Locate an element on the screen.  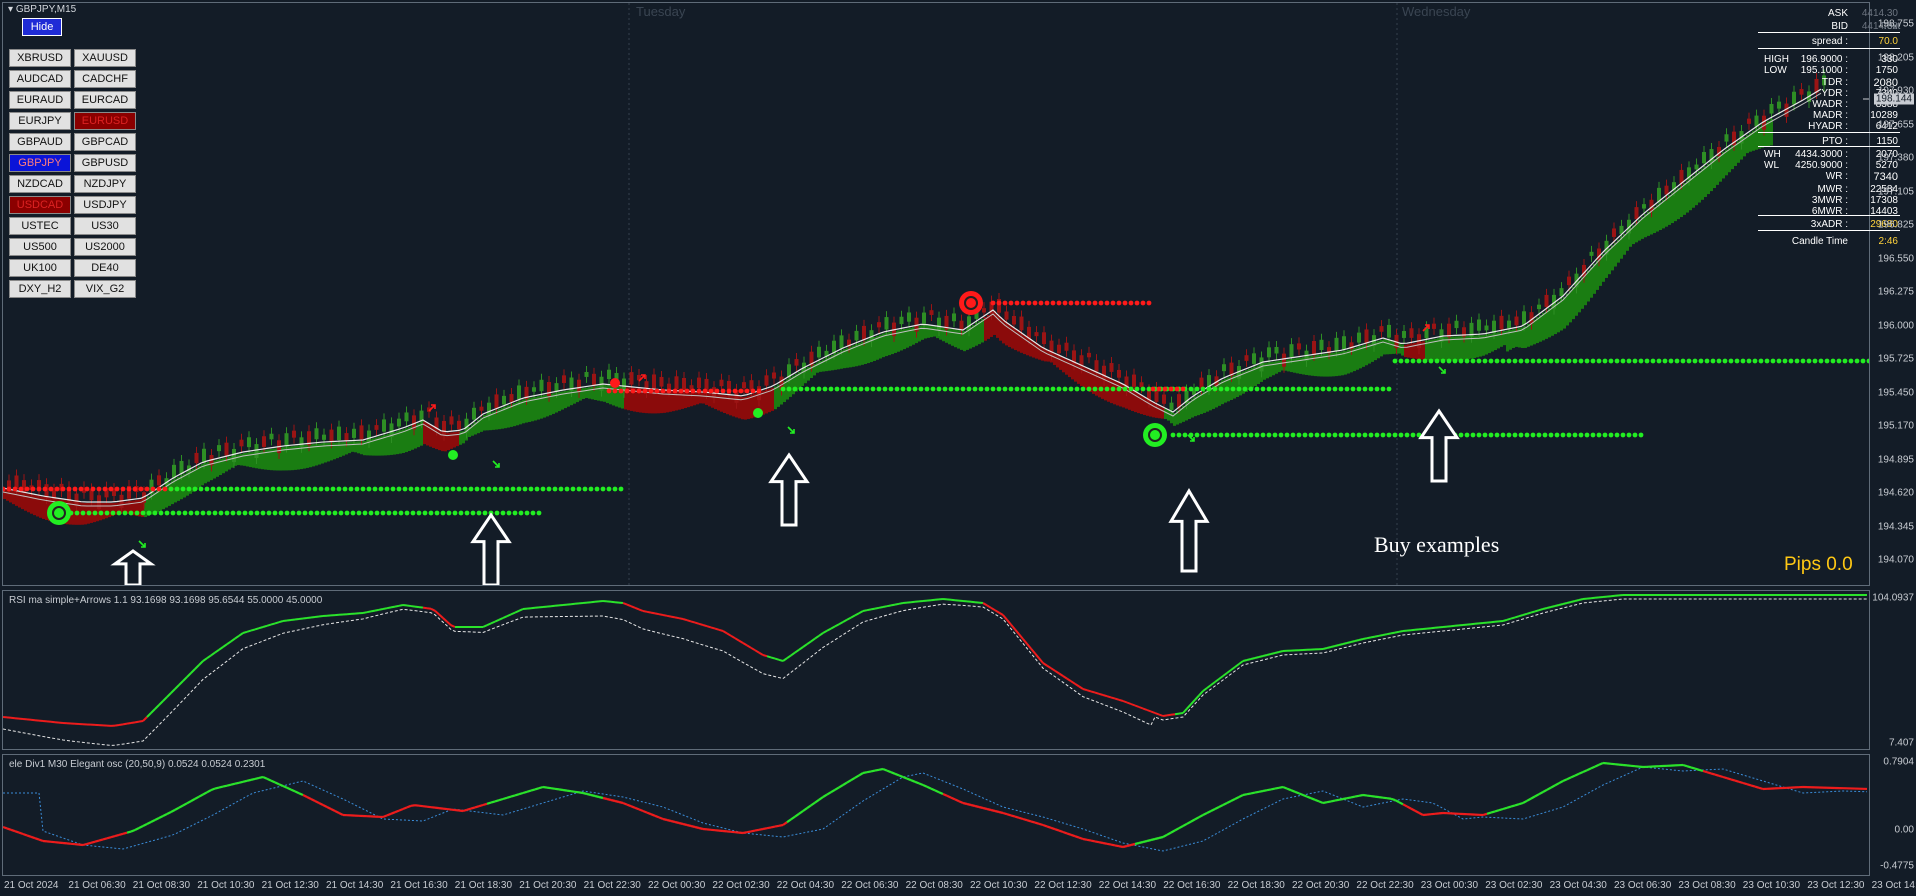
symbol-button-gbpaud: GBPAUD is located at coordinates (40, 142).